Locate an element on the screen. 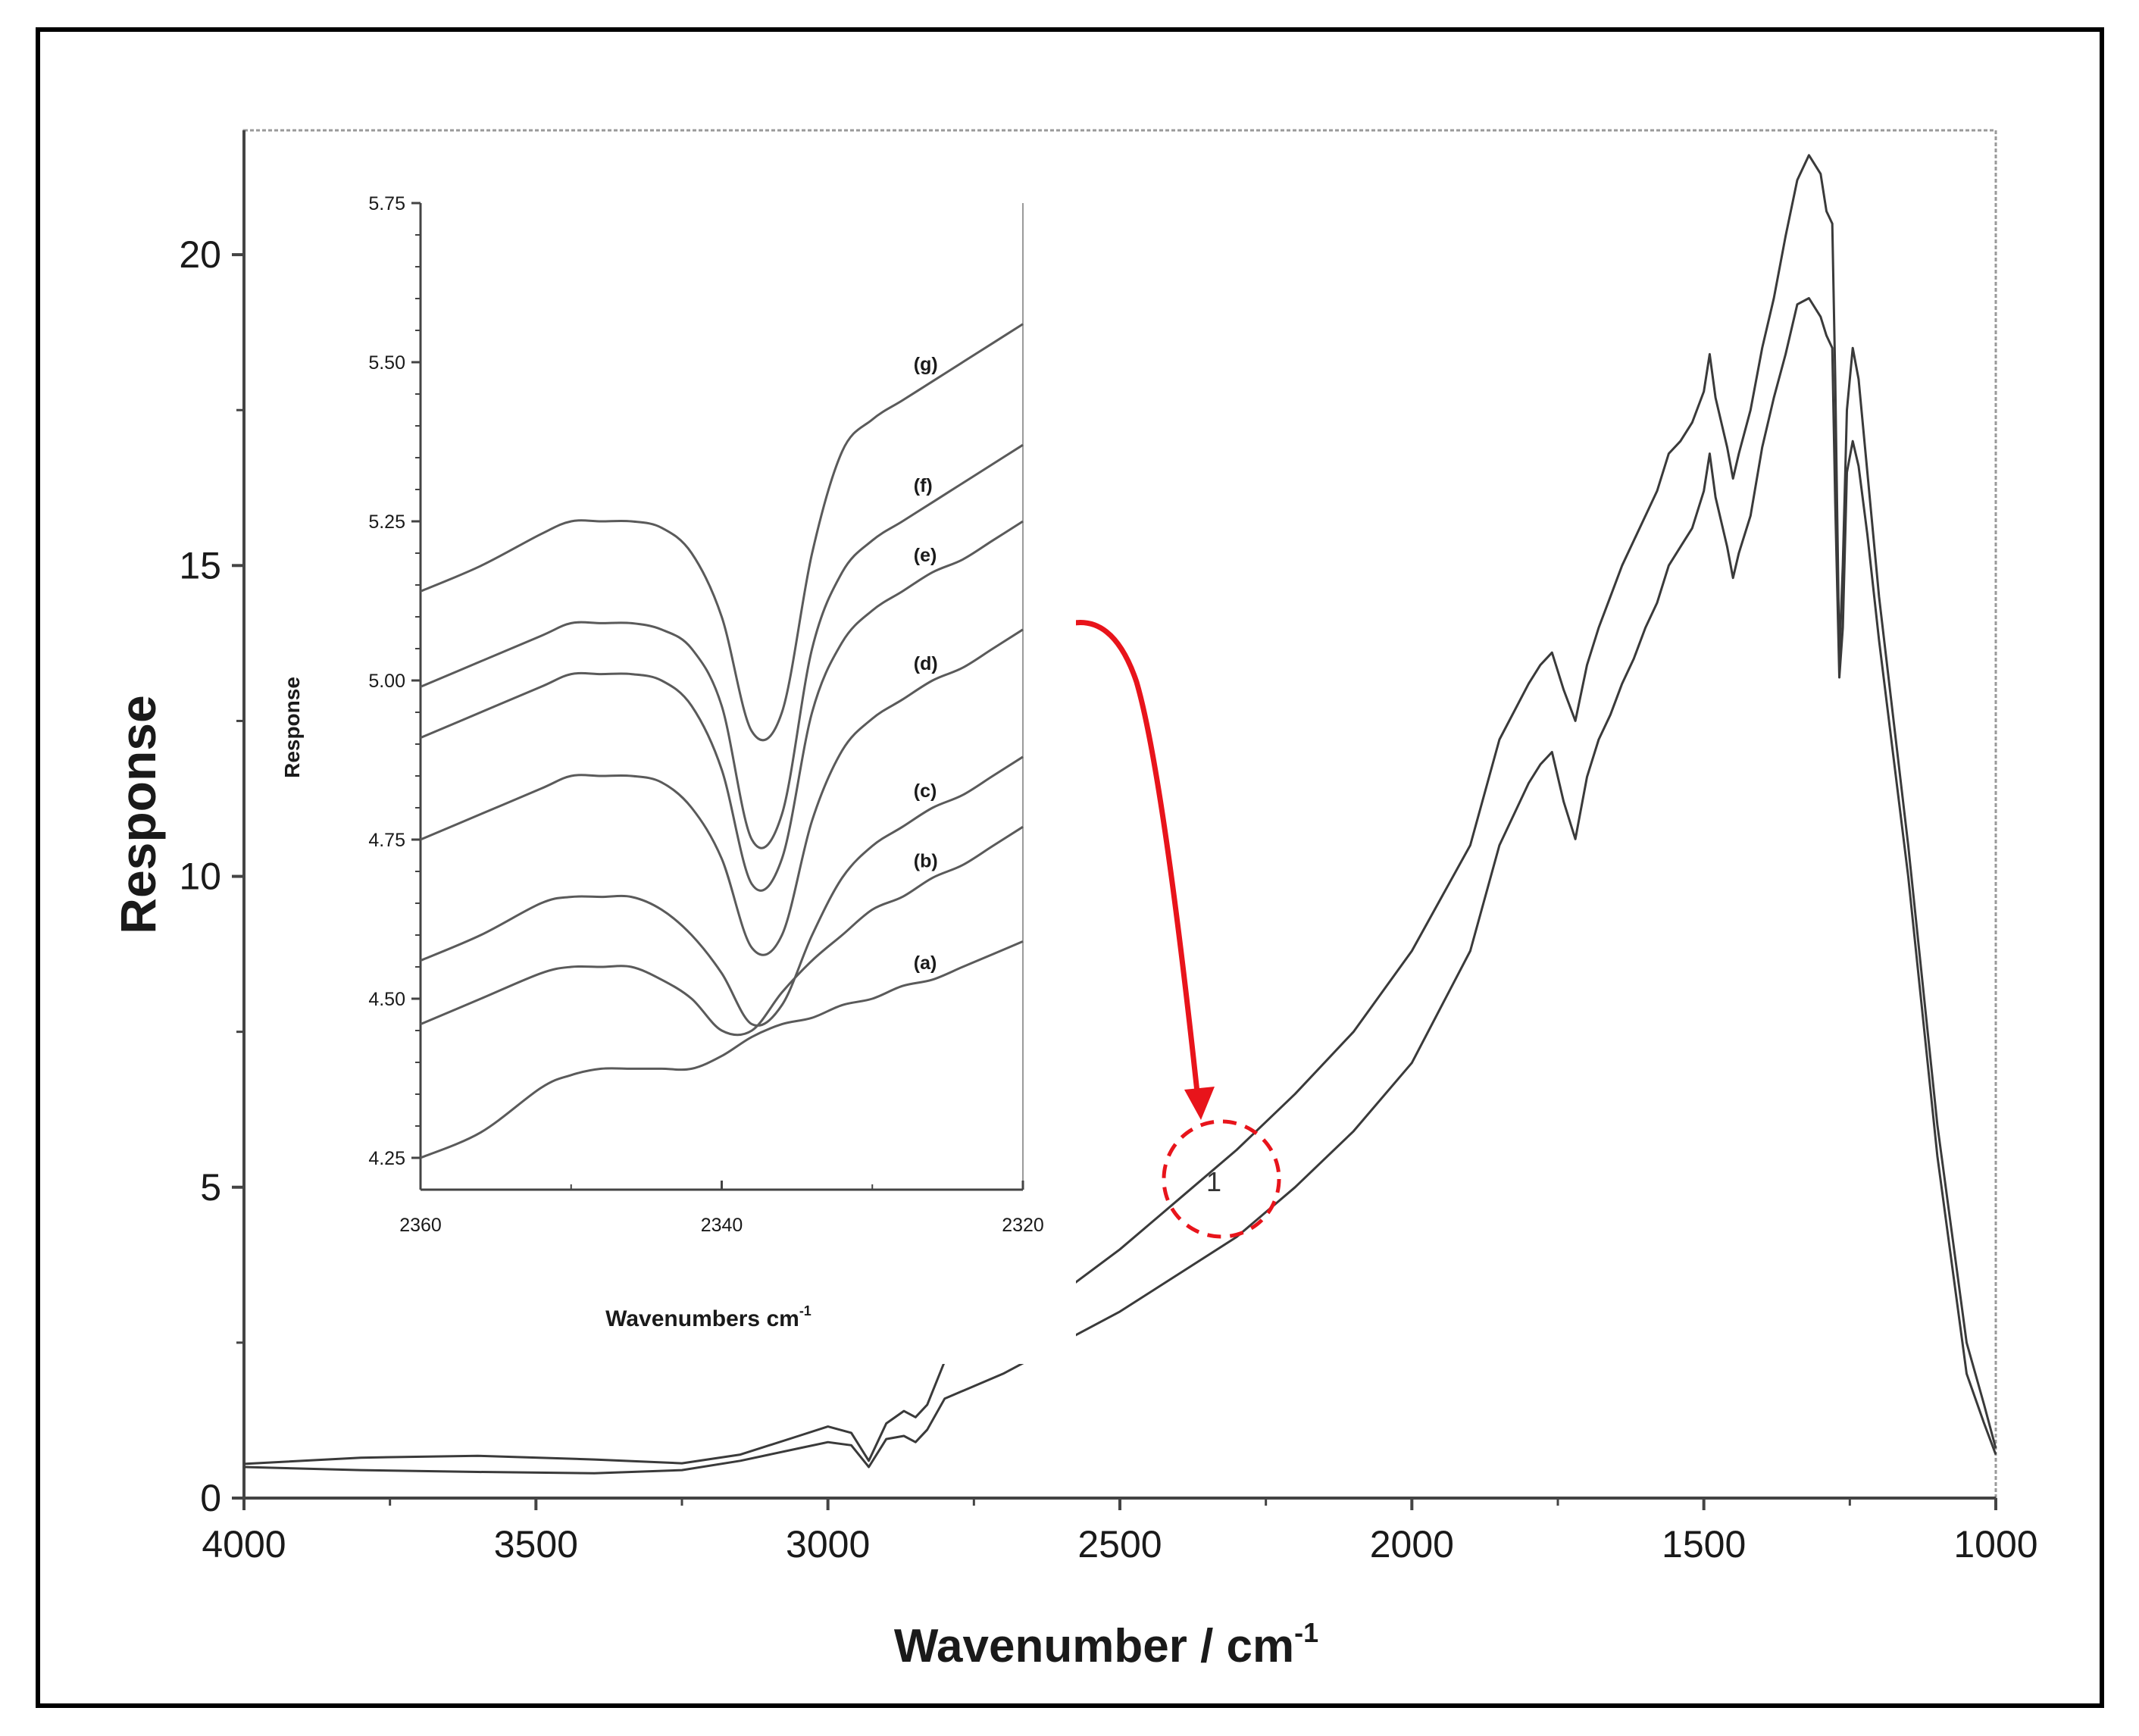 Image resolution: width=2139 pixels, height=1736 pixels. inset-y-tick-label: 5.50 is located at coordinates (387, 363).